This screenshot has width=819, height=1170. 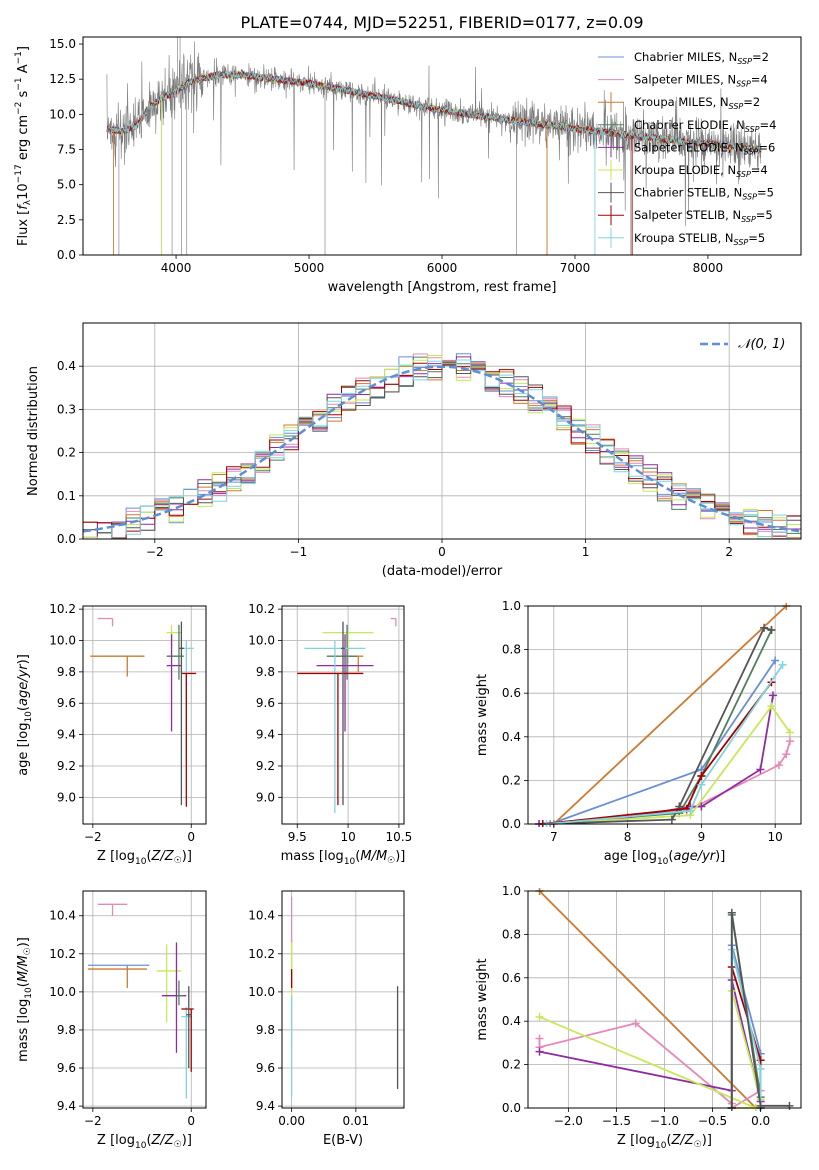 What do you see at coordinates (291, 1121) in the screenshot?
I see `x-tick-label: 0.00` at bounding box center [291, 1121].